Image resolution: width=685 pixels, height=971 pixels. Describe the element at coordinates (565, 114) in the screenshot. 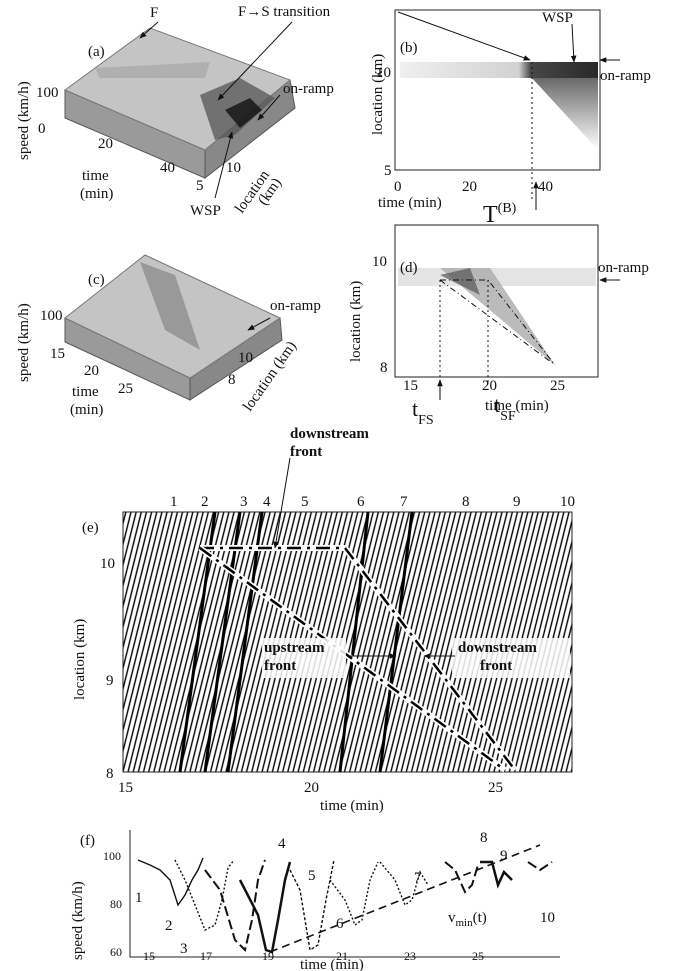

I see `wsp-region` at that location.